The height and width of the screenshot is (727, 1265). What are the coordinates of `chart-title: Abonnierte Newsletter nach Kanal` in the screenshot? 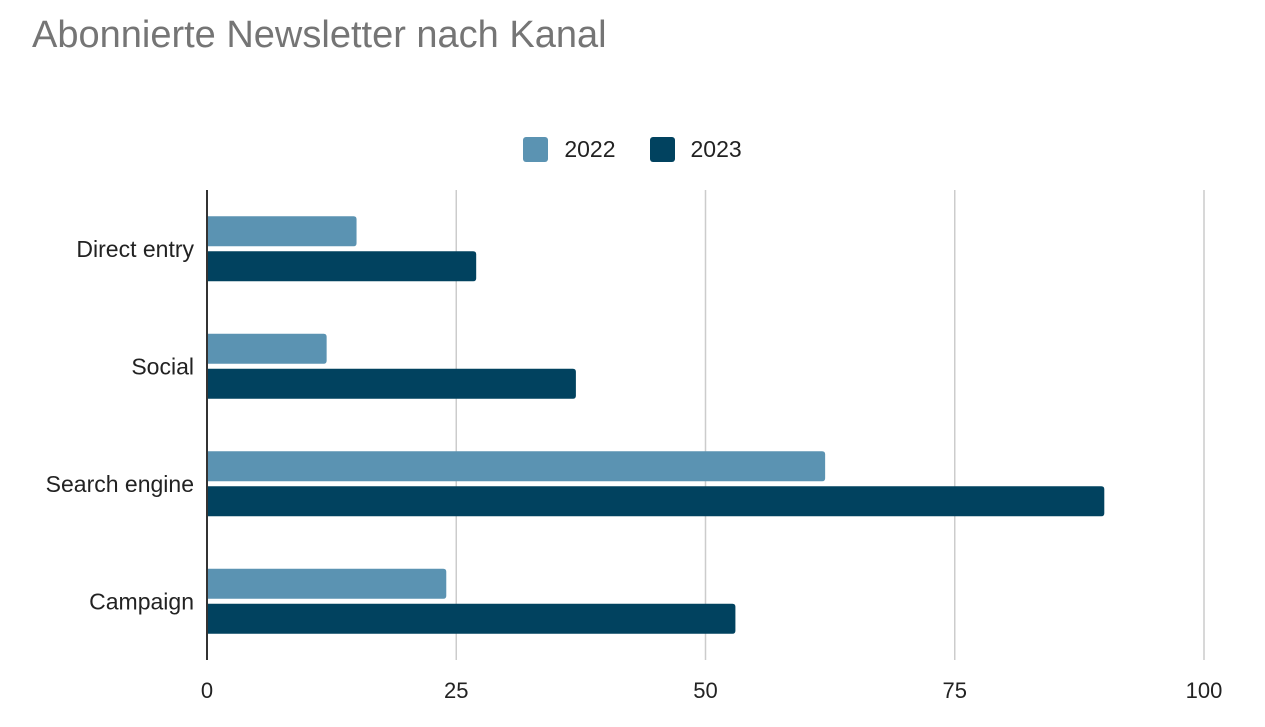 It's located at (319, 35).